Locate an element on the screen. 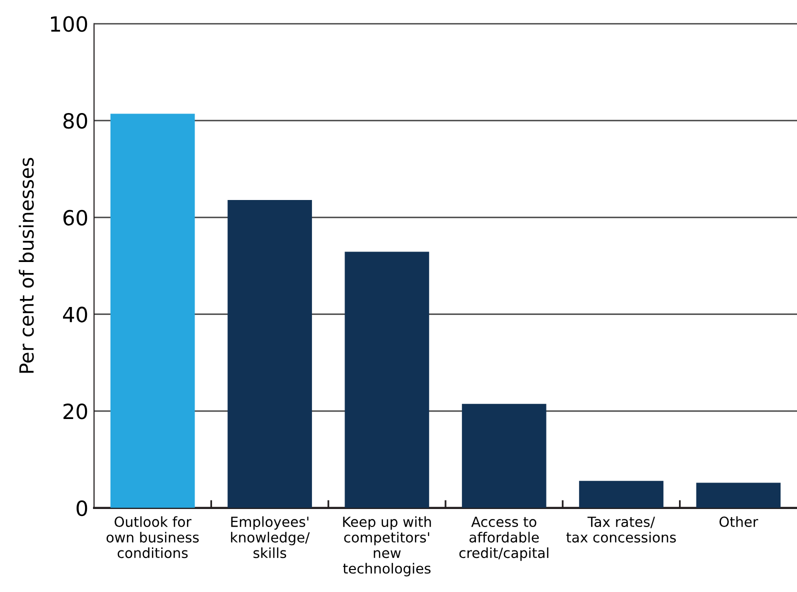 Image resolution: width=797 pixels, height=592 pixels. y-tick-label: 60 is located at coordinates (75, 218).